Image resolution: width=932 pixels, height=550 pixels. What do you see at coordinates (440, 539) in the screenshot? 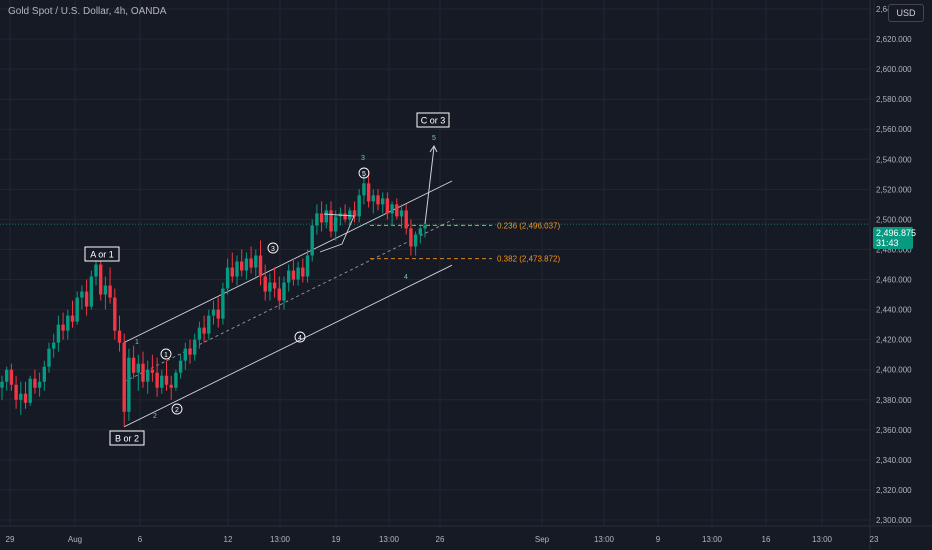
I see `time-tick-label: 26` at bounding box center [440, 539].